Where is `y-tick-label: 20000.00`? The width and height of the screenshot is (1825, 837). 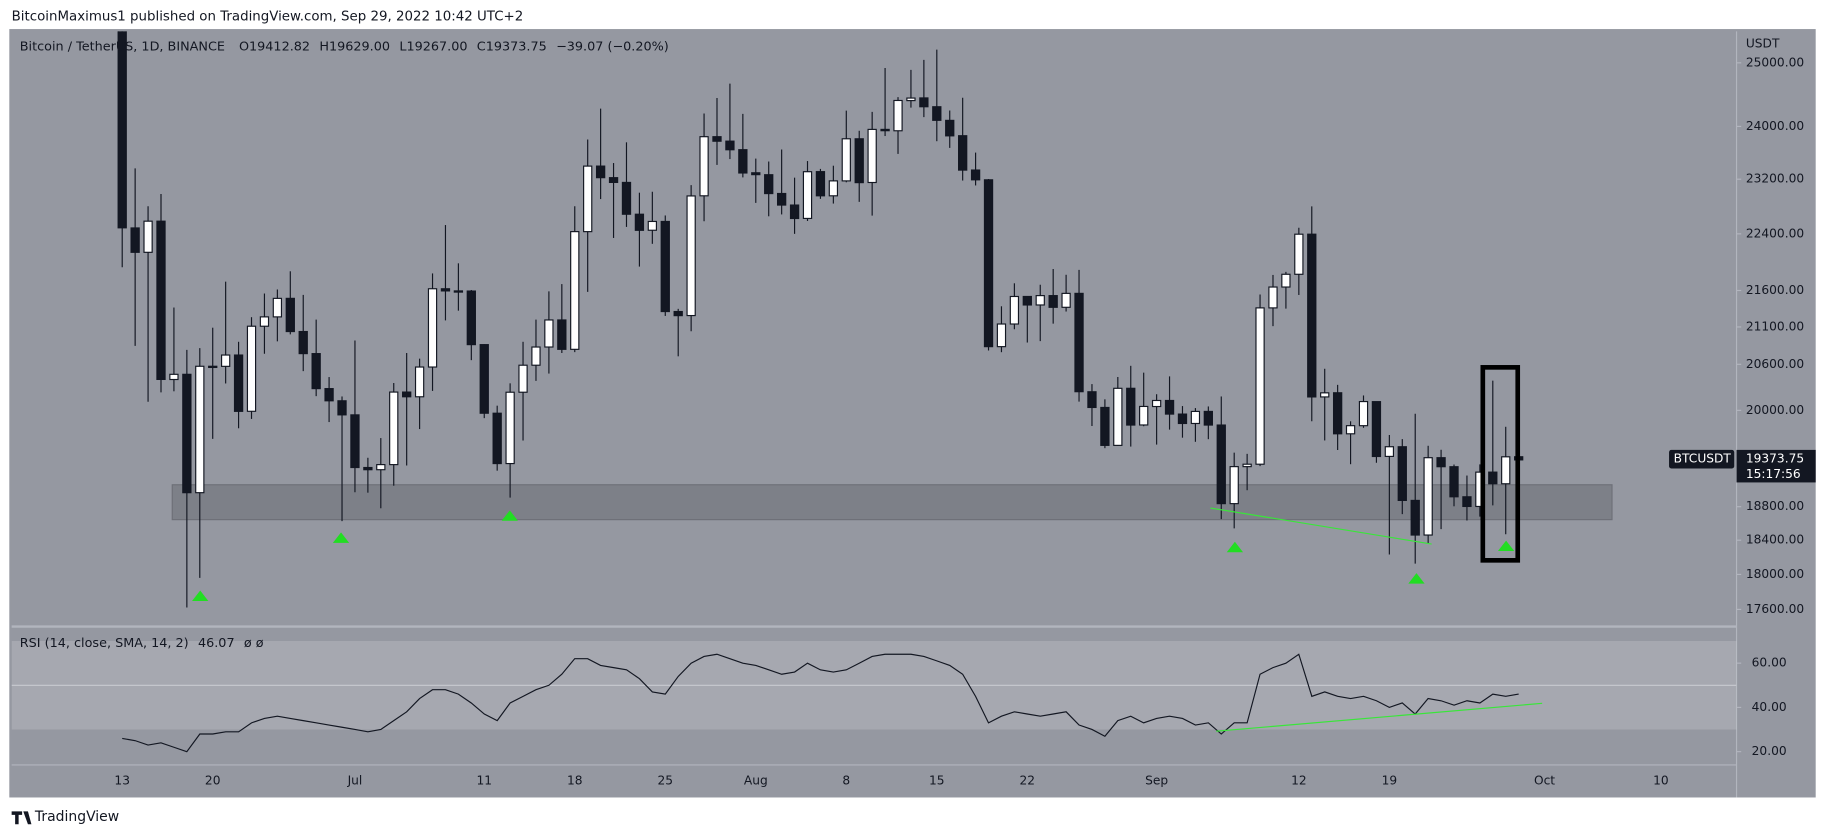
y-tick-label: 20000.00 is located at coordinates (1775, 410).